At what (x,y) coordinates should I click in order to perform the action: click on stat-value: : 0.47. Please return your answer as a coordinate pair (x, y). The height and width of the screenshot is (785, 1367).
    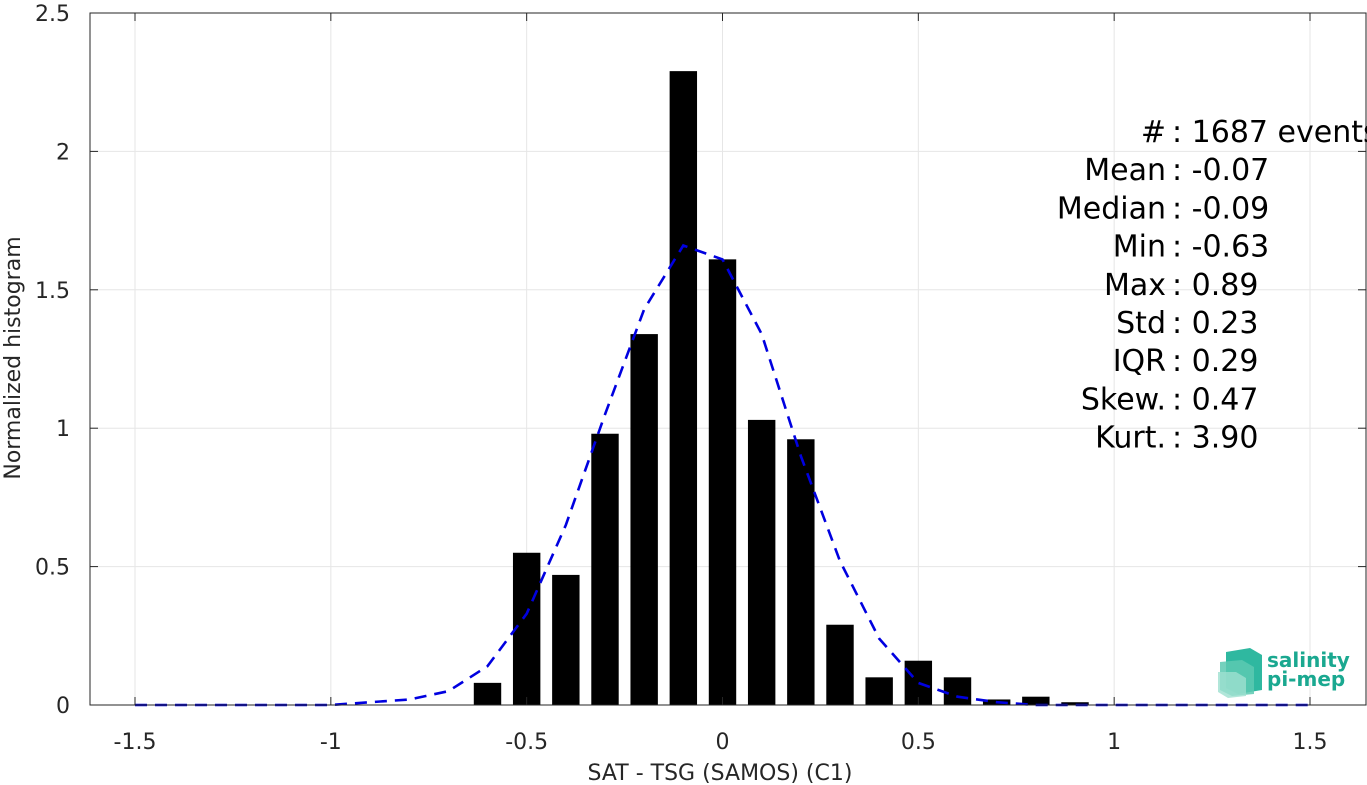
    Looking at the image, I should click on (1215, 399).